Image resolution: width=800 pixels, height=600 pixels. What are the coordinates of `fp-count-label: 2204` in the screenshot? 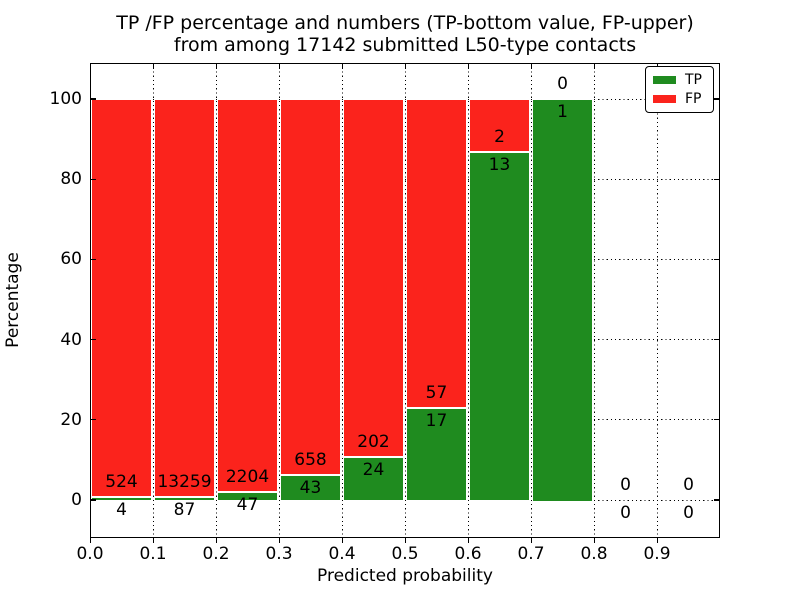 It's located at (247, 476).